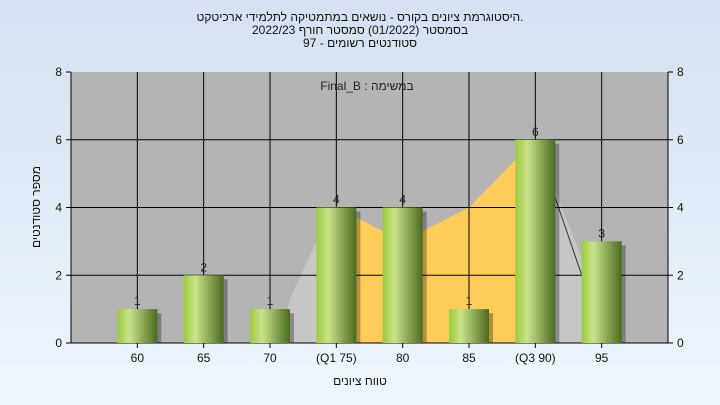 The width and height of the screenshot is (720, 405). What do you see at coordinates (270, 358) in the screenshot?
I see `x-tick-label: 70` at bounding box center [270, 358].